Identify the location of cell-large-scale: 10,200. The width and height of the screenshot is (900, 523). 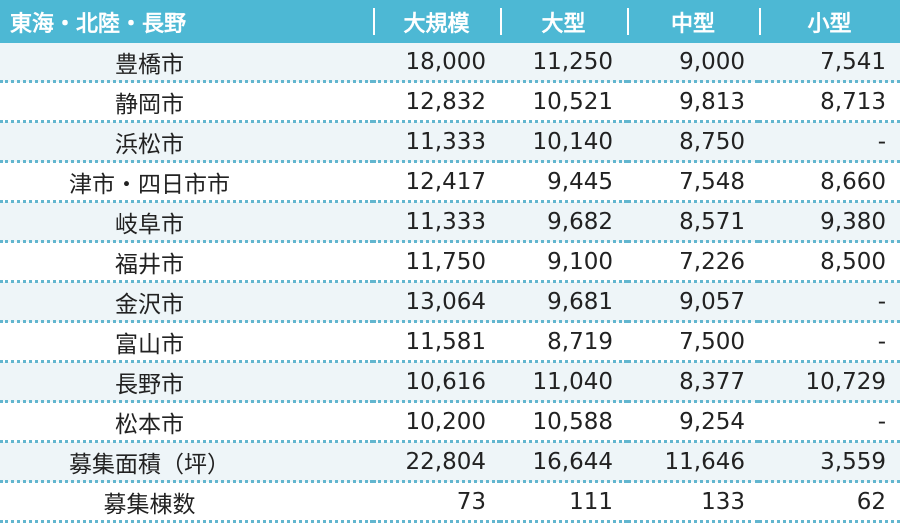
(436, 422).